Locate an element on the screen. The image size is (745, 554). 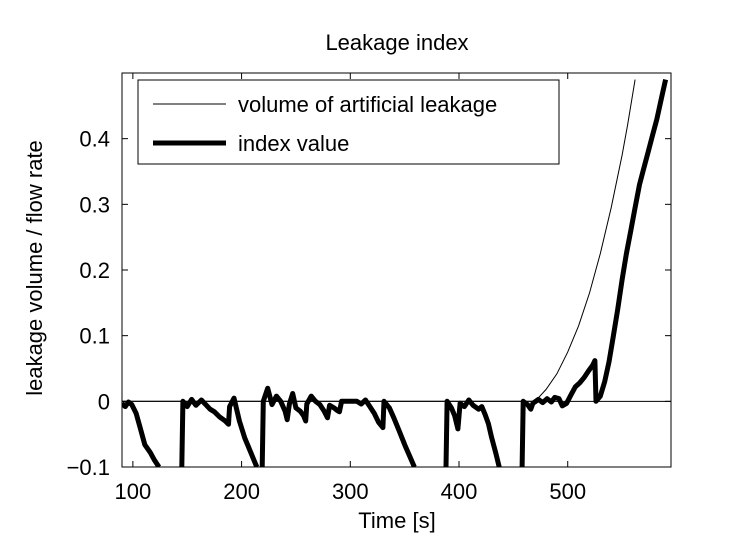
legend-box is located at coordinates (348, 122).